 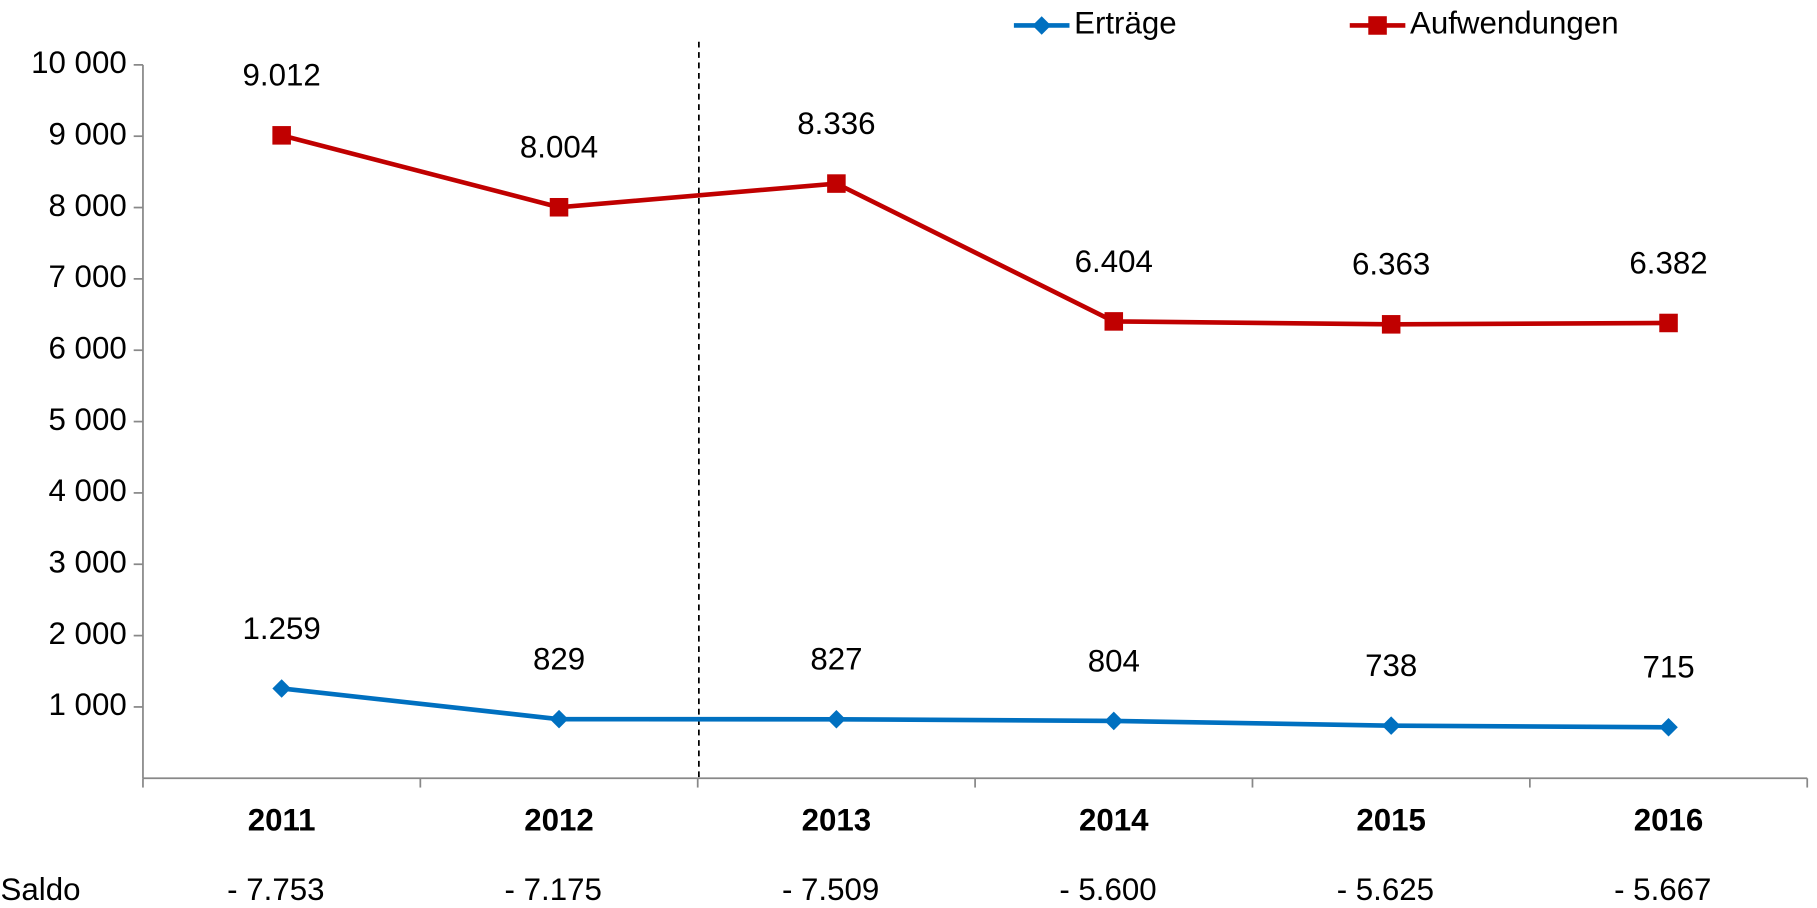 What do you see at coordinates (87, 133) in the screenshot?
I see `y-tick-label: 9 000` at bounding box center [87, 133].